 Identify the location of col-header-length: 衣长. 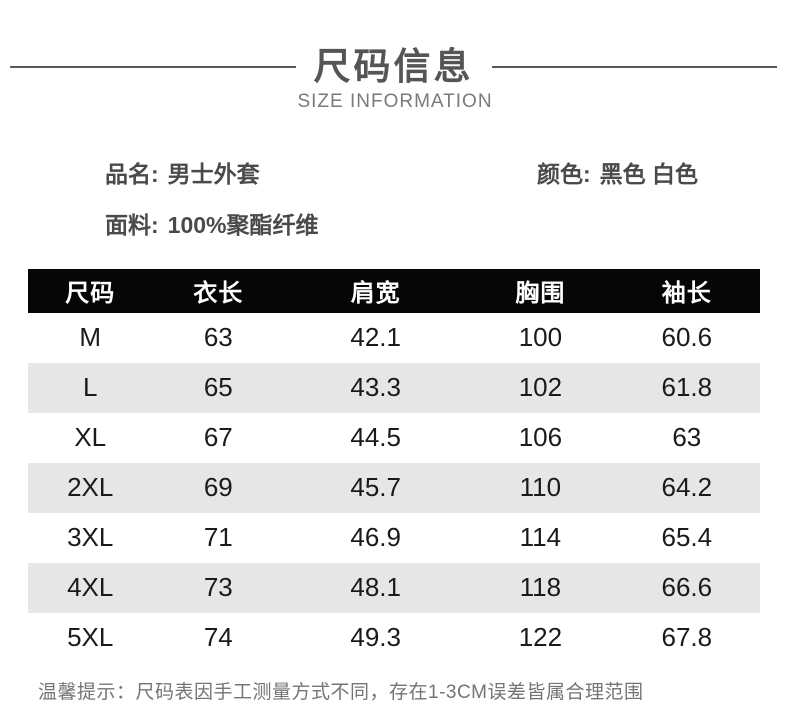
(218, 290).